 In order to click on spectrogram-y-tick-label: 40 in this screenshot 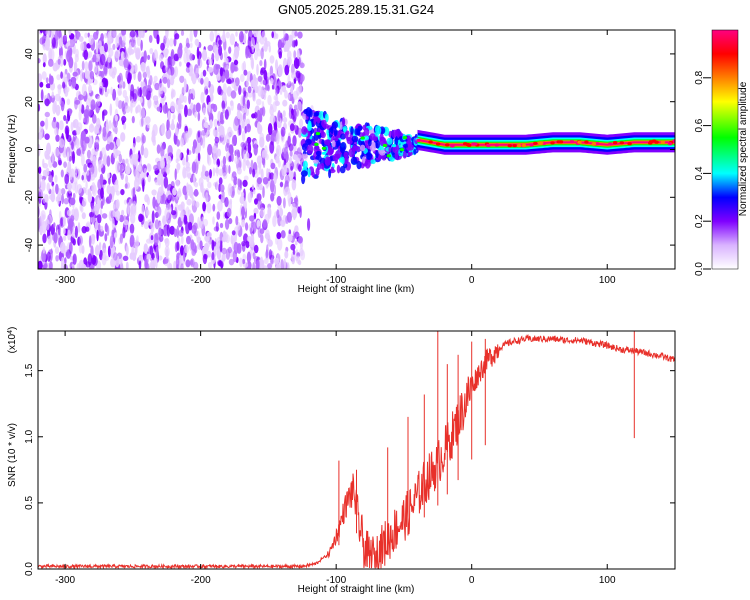, I will do `click(29, 54)`.